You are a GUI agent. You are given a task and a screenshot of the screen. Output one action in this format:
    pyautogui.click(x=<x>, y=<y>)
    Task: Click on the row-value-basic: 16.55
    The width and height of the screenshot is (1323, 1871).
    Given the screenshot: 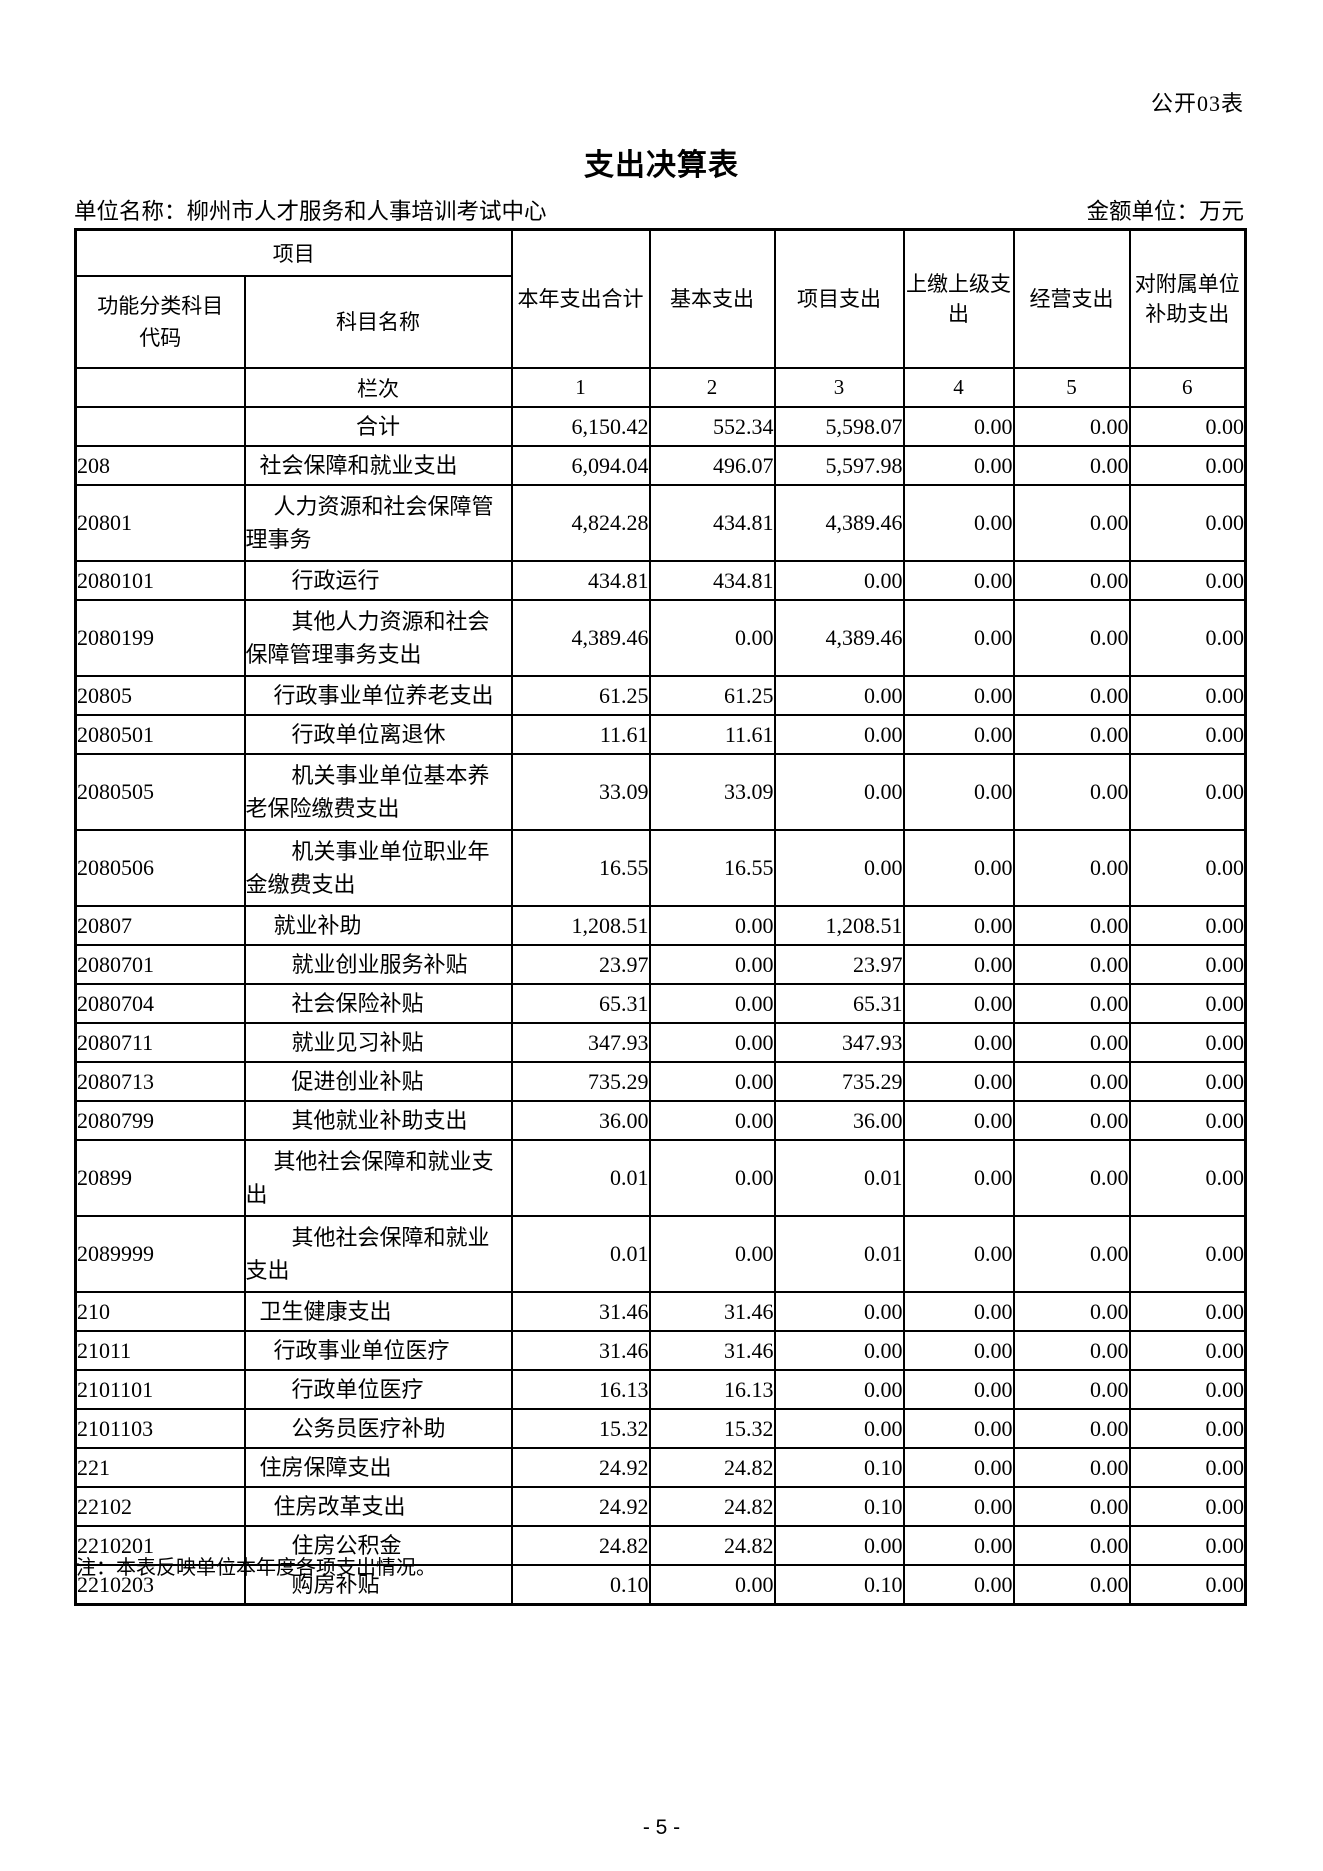 What is the action you would take?
    pyautogui.click(x=712, y=868)
    